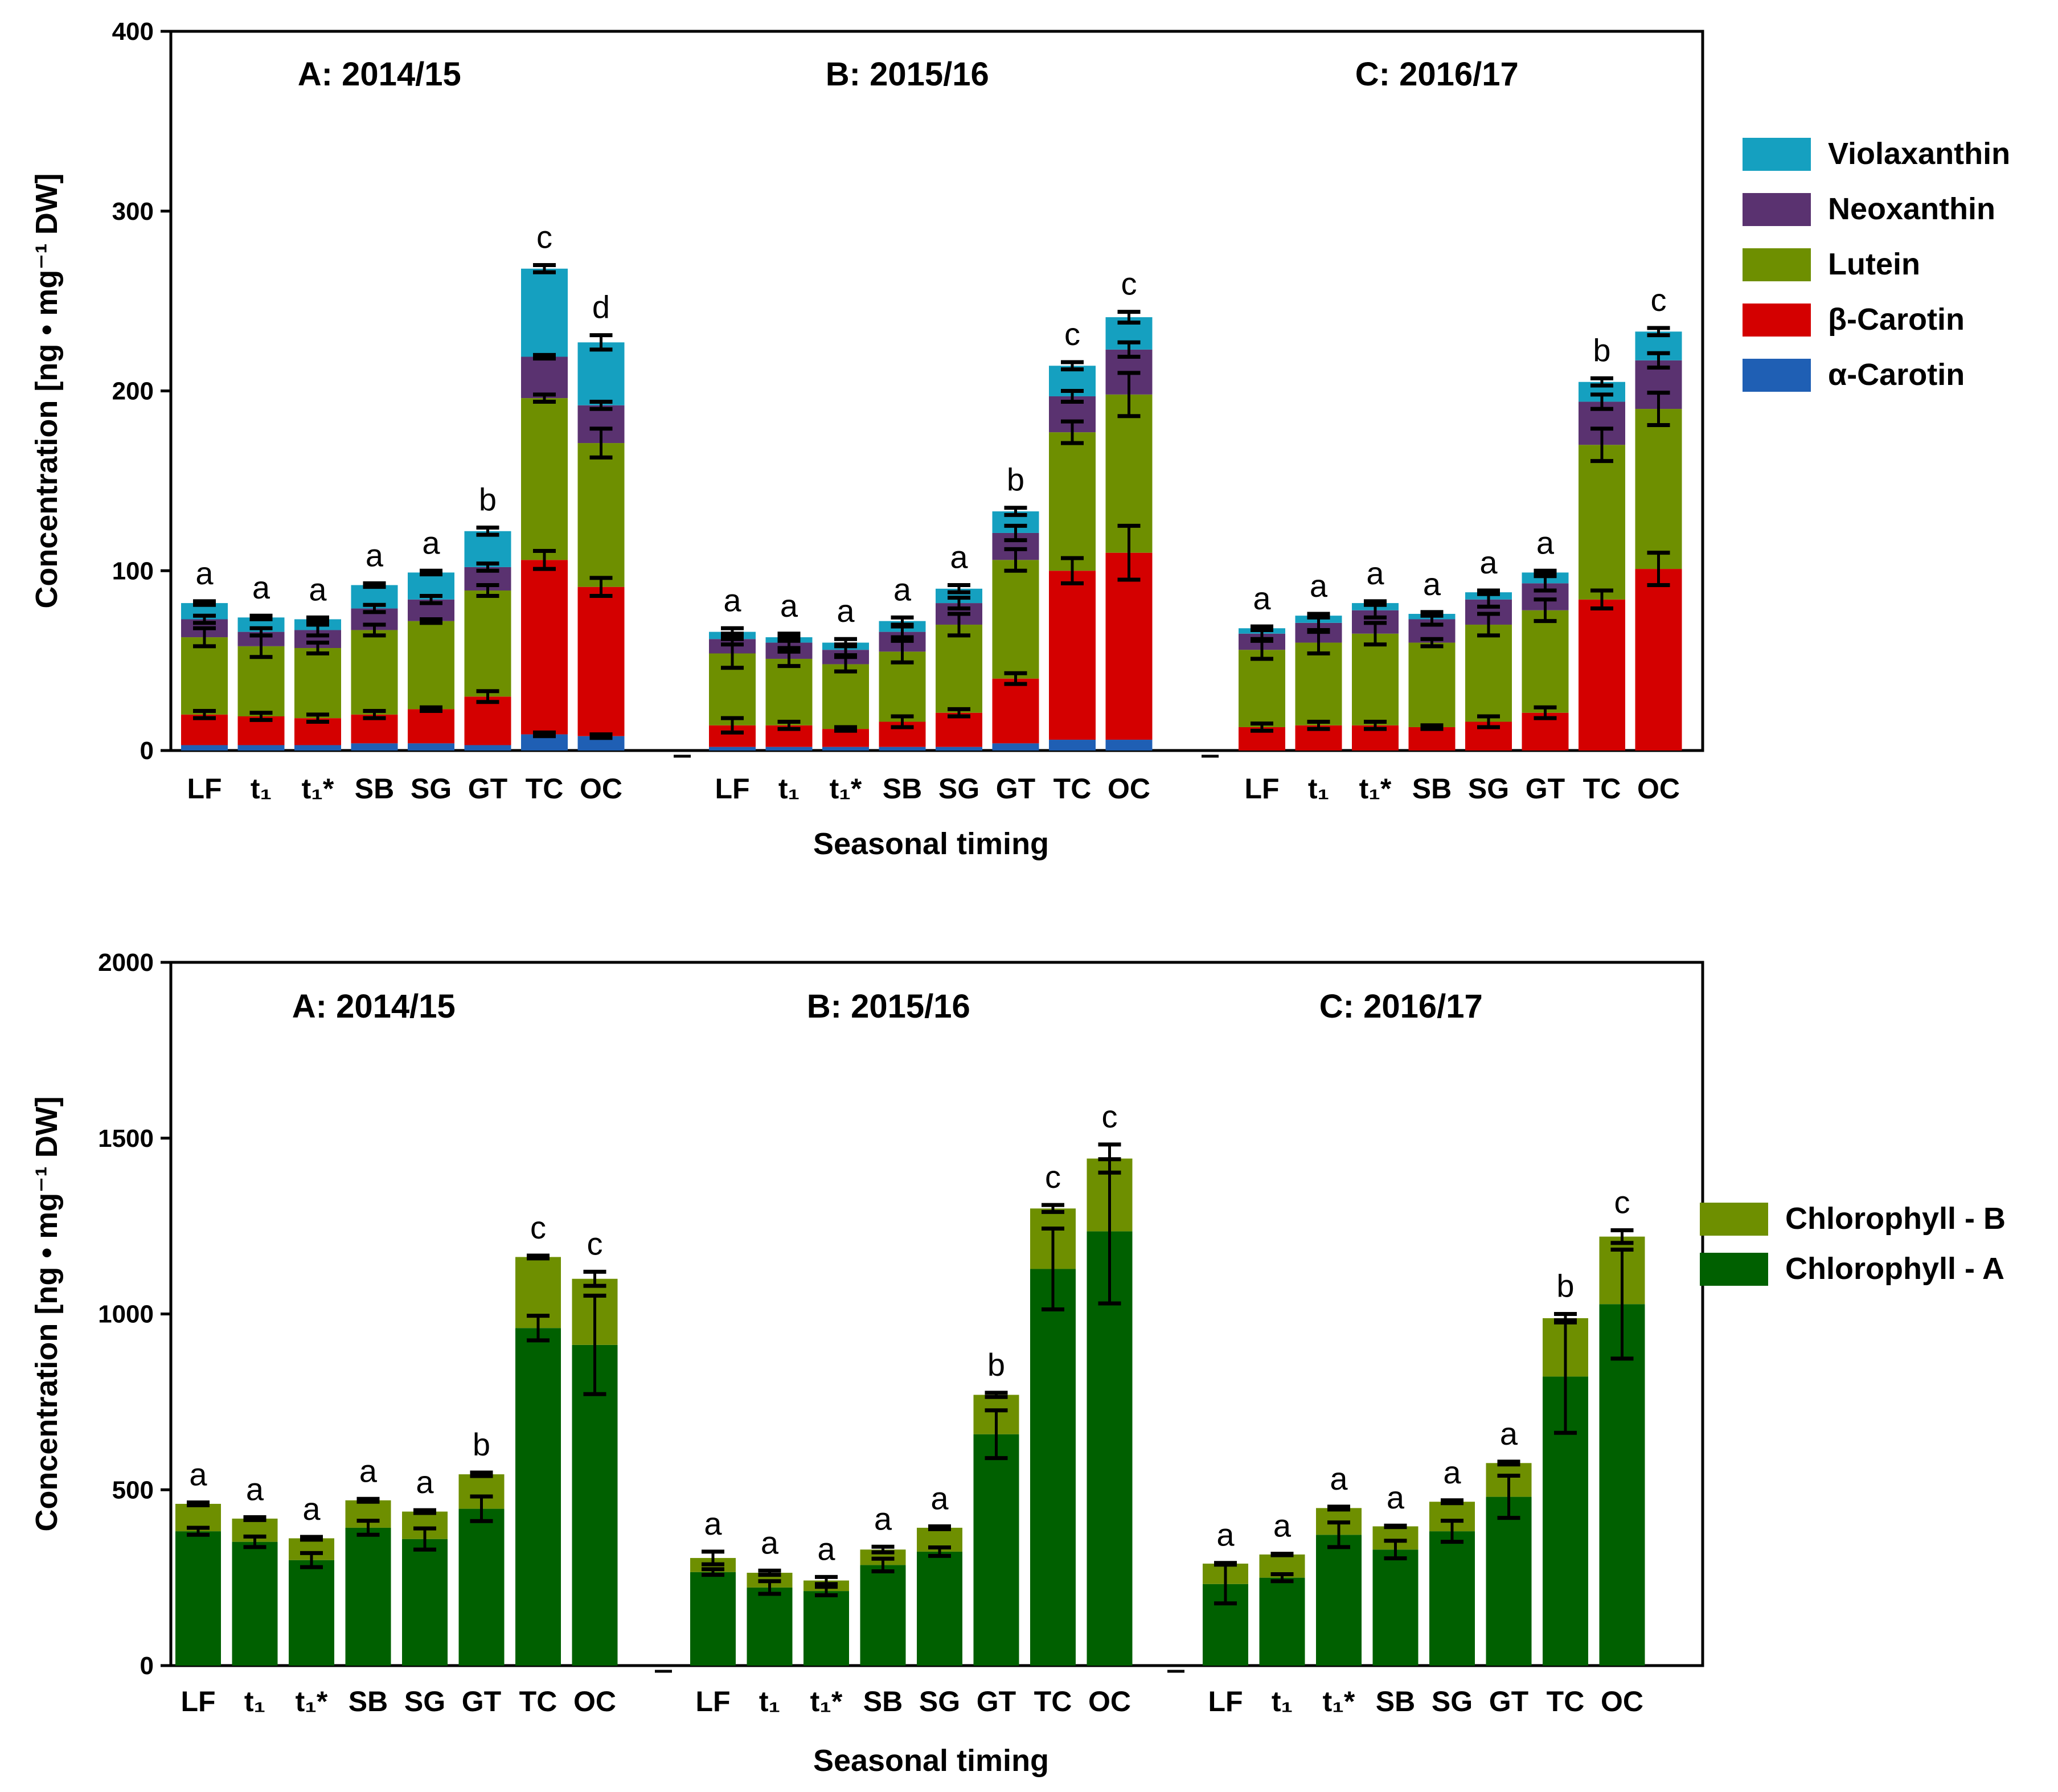 This screenshot has height=1792, width=2058. What do you see at coordinates (1874, 264) in the screenshot?
I see `legend-label: Lutein` at bounding box center [1874, 264].